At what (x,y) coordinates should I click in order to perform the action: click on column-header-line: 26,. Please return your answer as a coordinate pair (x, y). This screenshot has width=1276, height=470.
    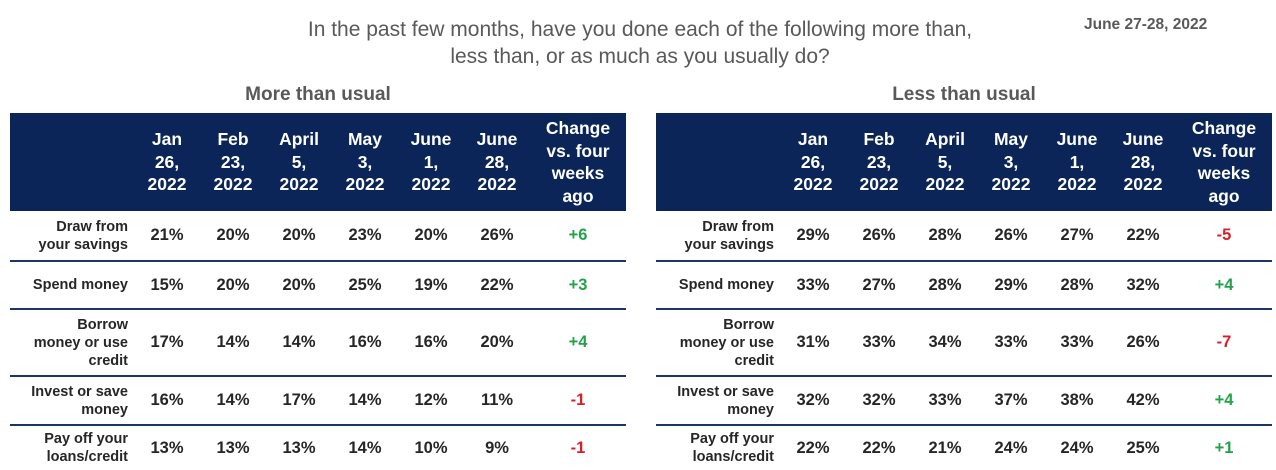
    Looking at the image, I should click on (813, 161).